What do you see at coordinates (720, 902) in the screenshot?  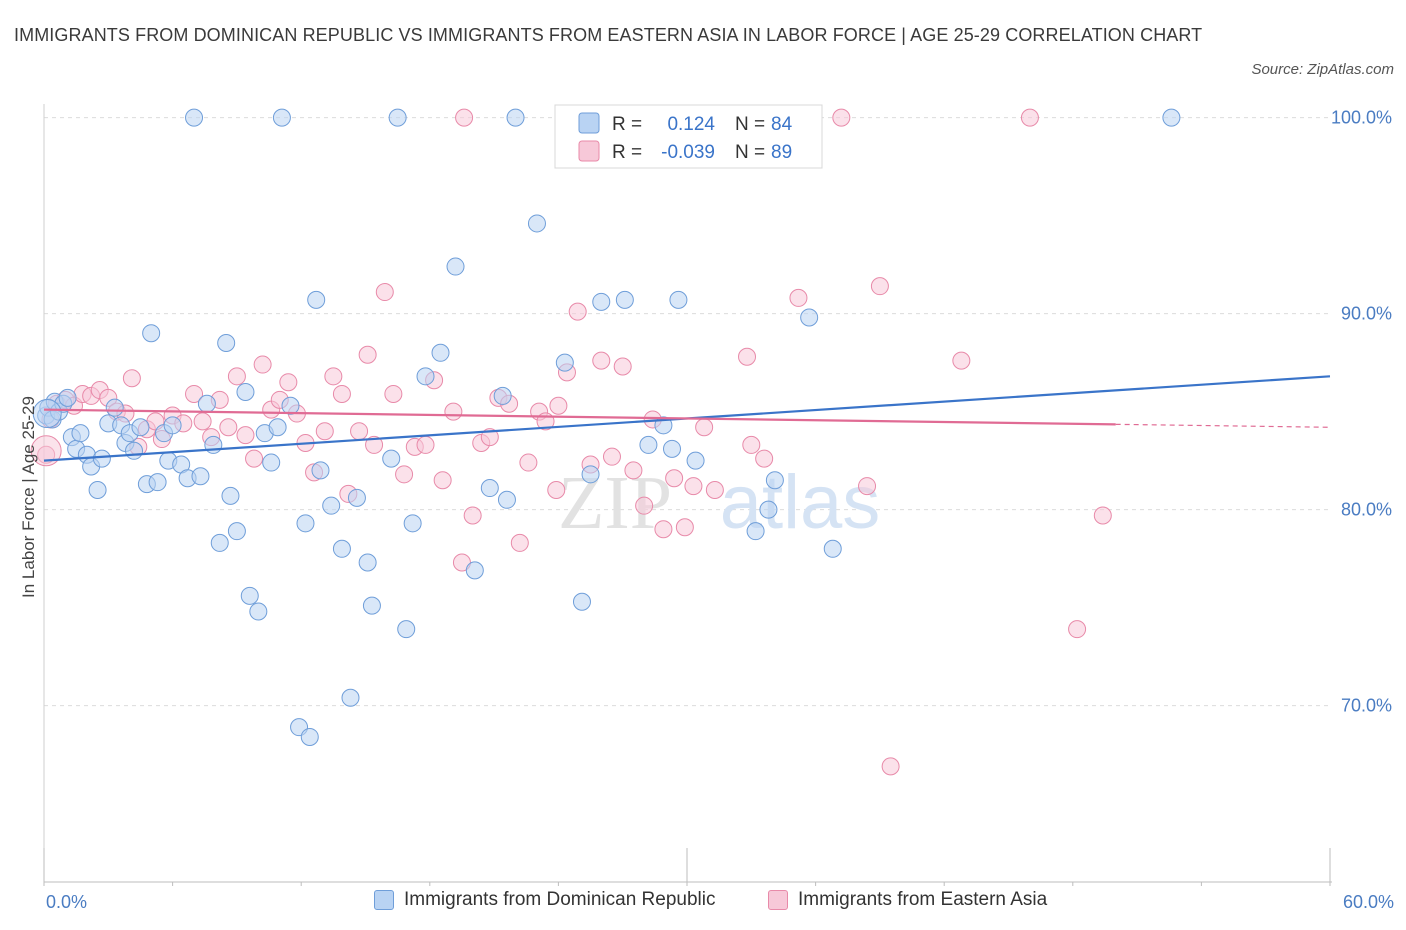 I see `x-tick-labels: 0.0% 60.0%` at bounding box center [720, 902].